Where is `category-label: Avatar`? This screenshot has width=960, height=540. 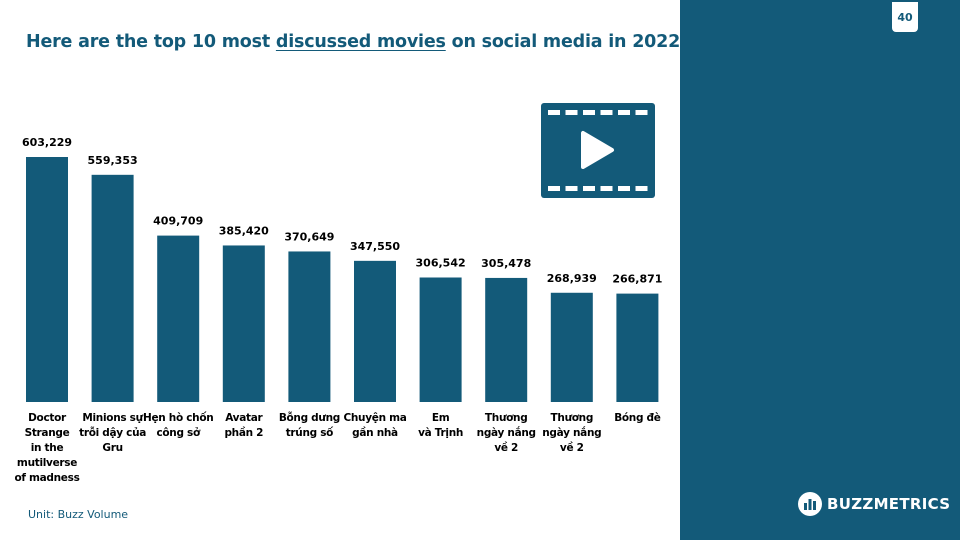 category-label: Avatar is located at coordinates (244, 418).